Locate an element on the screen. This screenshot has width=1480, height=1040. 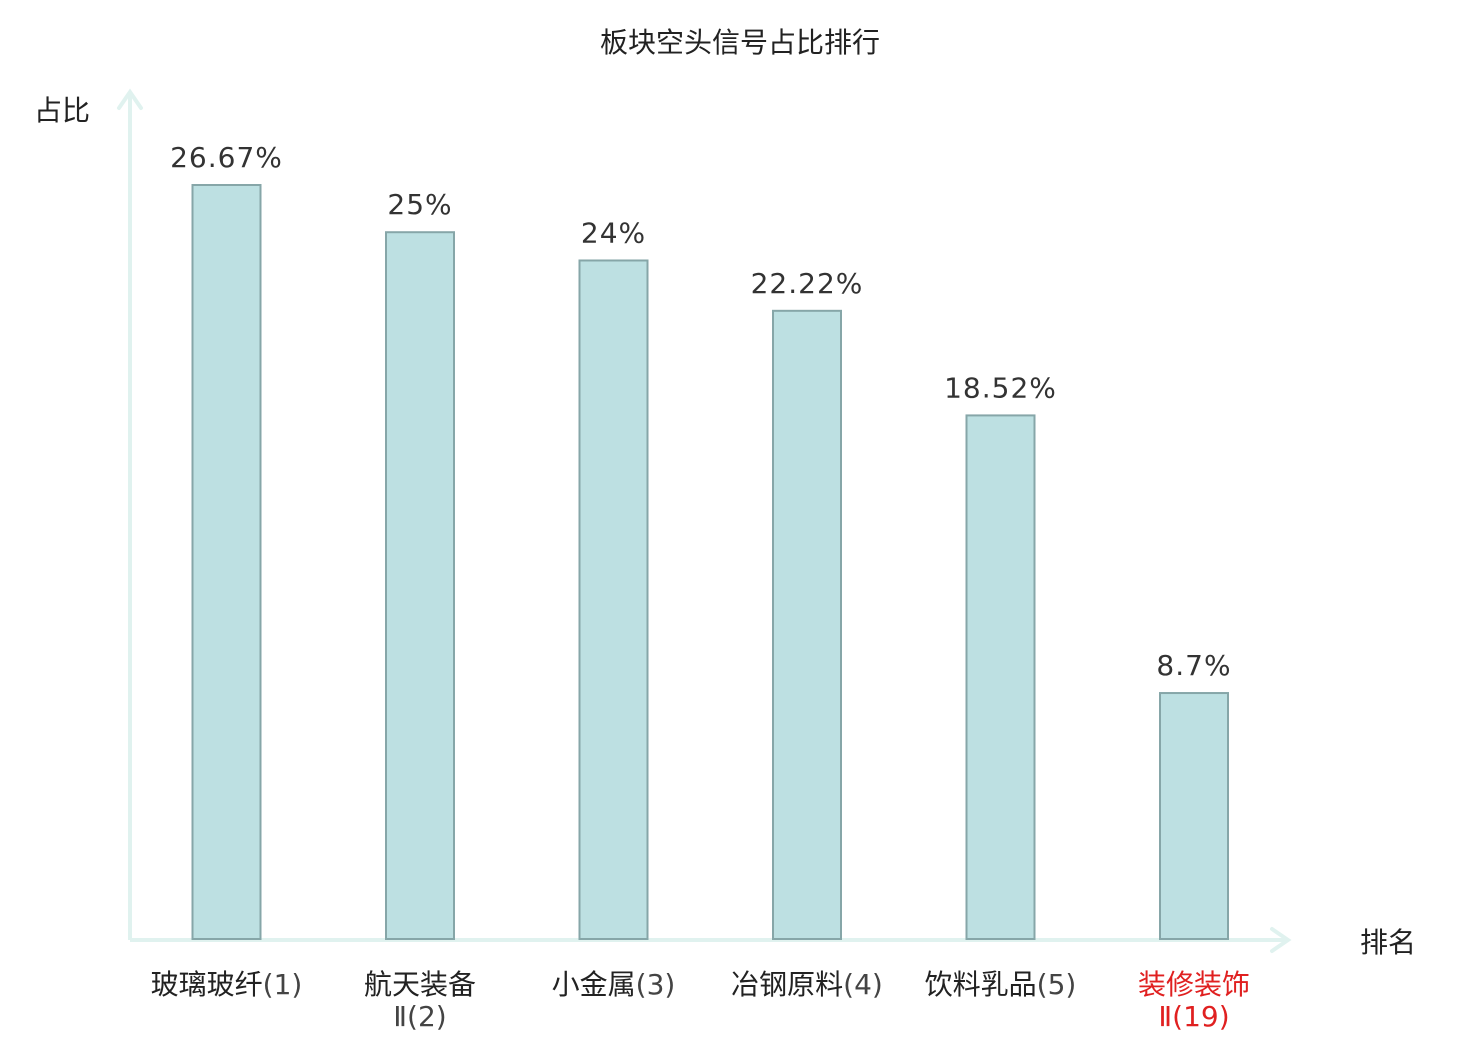
category-label-5: 饮料乳品(5) is located at coordinates (1001, 984).